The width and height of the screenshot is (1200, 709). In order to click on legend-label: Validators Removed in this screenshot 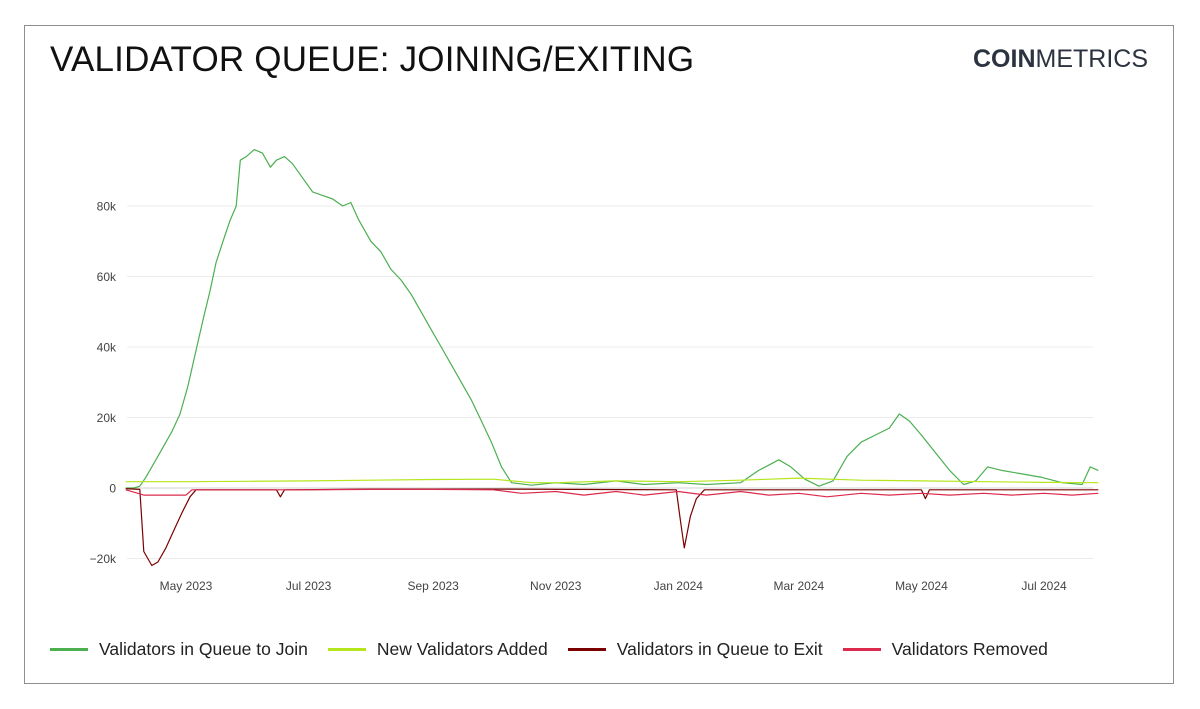, I will do `click(969, 649)`.